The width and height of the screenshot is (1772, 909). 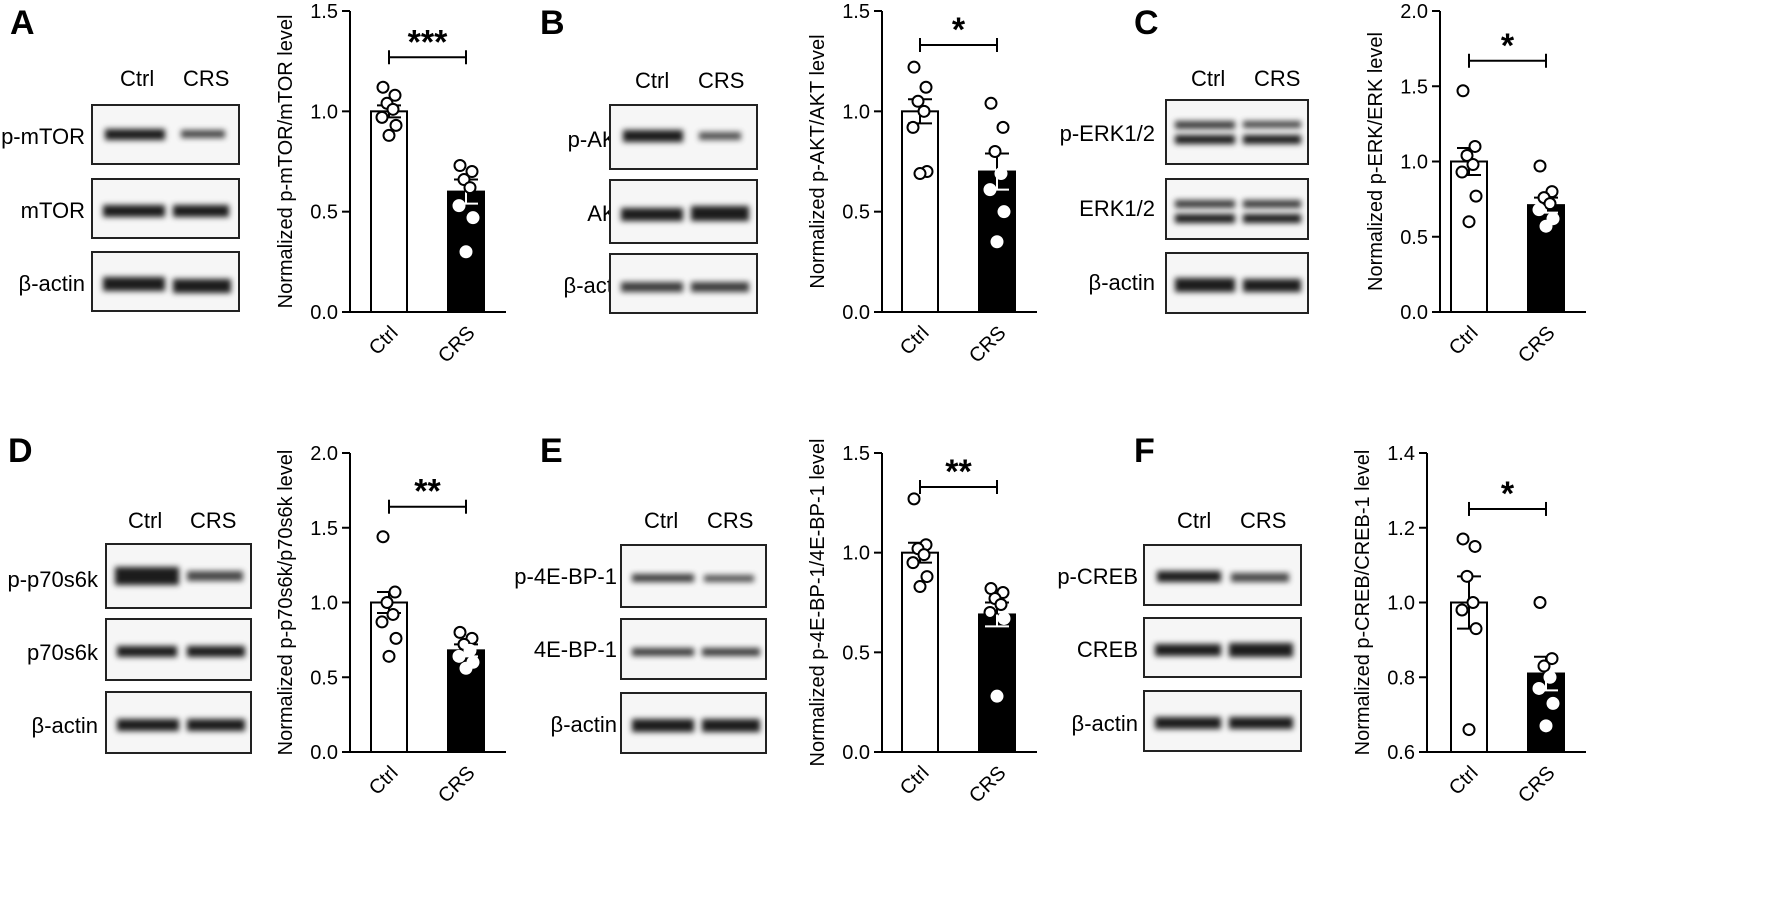 What do you see at coordinates (1401, 753) in the screenshot?
I see `y-tick-label: 0.6` at bounding box center [1401, 753].